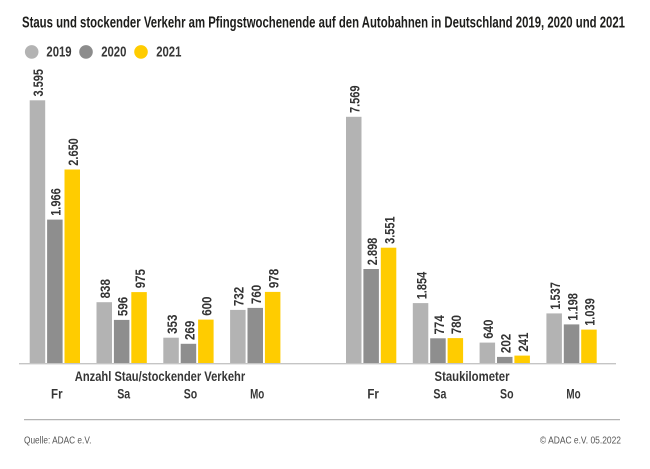 Image resolution: width=650 pixels, height=469 pixels. I want to click on svg-text: 2019, so click(58, 52).